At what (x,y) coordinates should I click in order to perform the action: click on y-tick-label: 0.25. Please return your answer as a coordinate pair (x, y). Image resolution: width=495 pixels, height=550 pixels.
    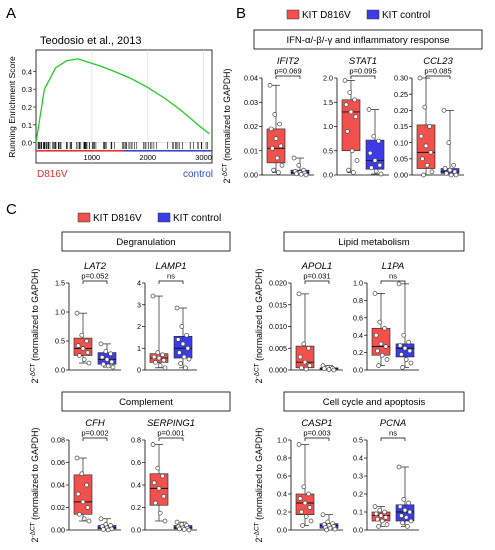
    Looking at the image, I should click on (401, 94).